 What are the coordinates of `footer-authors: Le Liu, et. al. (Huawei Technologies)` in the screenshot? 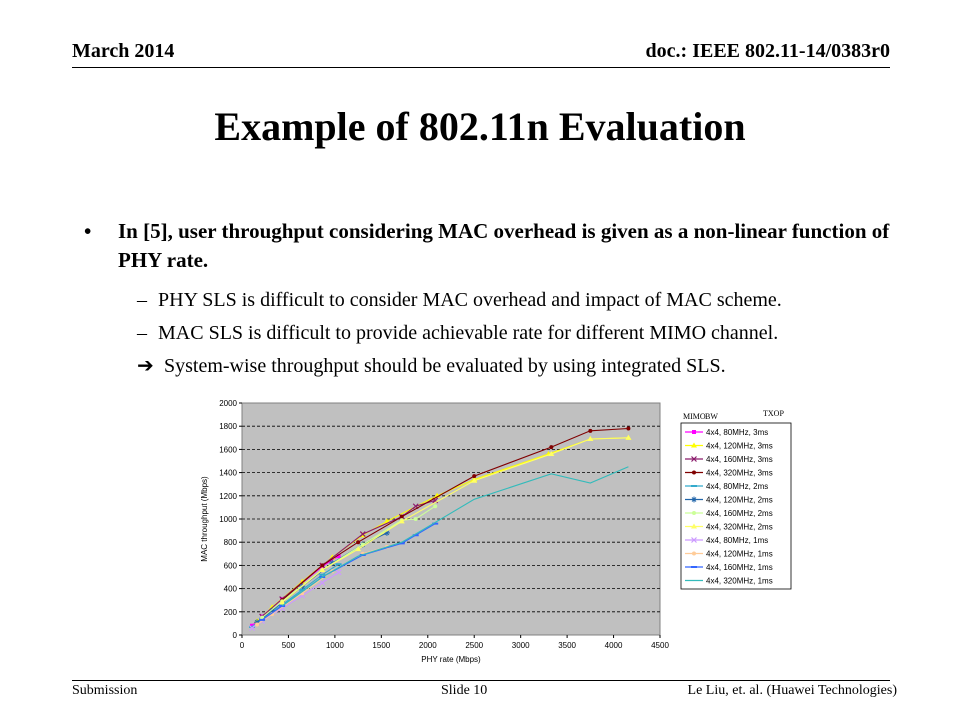 It's located at (792, 690).